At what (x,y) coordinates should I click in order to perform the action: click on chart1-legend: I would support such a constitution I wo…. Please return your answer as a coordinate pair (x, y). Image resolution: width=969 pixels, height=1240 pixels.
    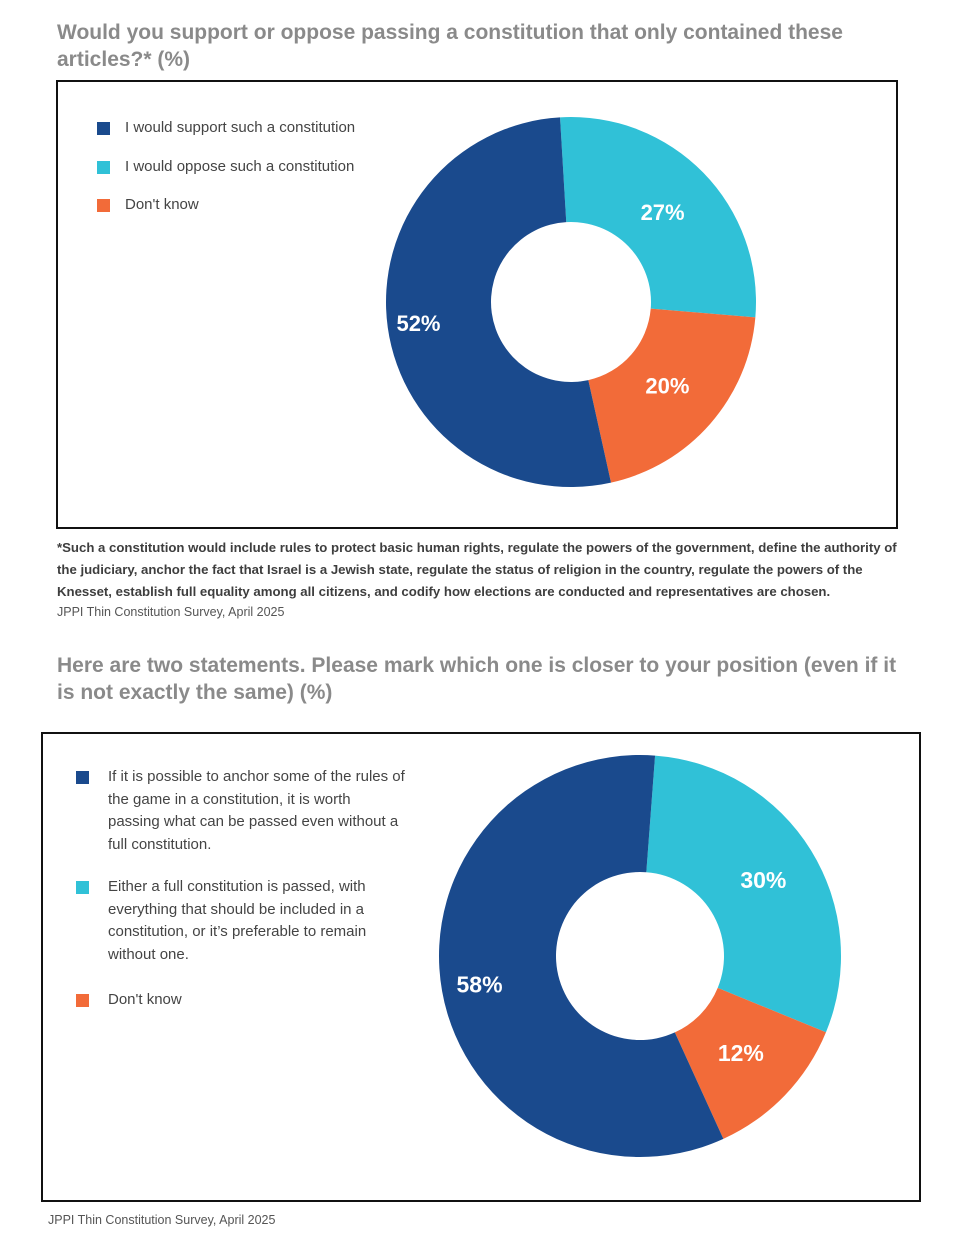
    Looking at the image, I should click on (226, 176).